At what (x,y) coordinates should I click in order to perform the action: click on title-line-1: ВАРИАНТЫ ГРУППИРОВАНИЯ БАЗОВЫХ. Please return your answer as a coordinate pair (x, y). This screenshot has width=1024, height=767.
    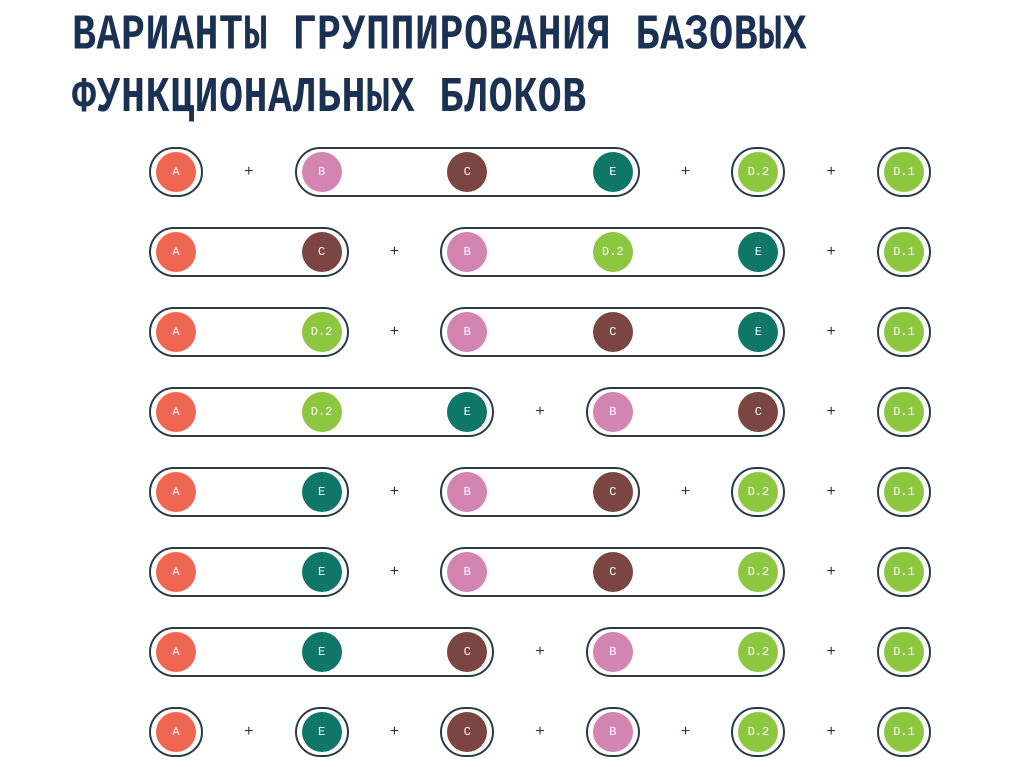
    Looking at the image, I should click on (440, 36).